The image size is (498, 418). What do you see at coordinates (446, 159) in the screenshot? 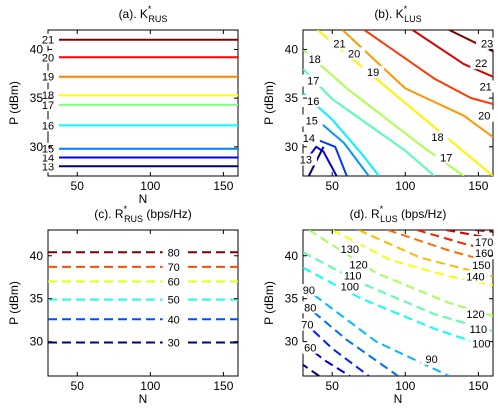
I see `panel-b-contour-label-17-b: 17` at bounding box center [446, 159].